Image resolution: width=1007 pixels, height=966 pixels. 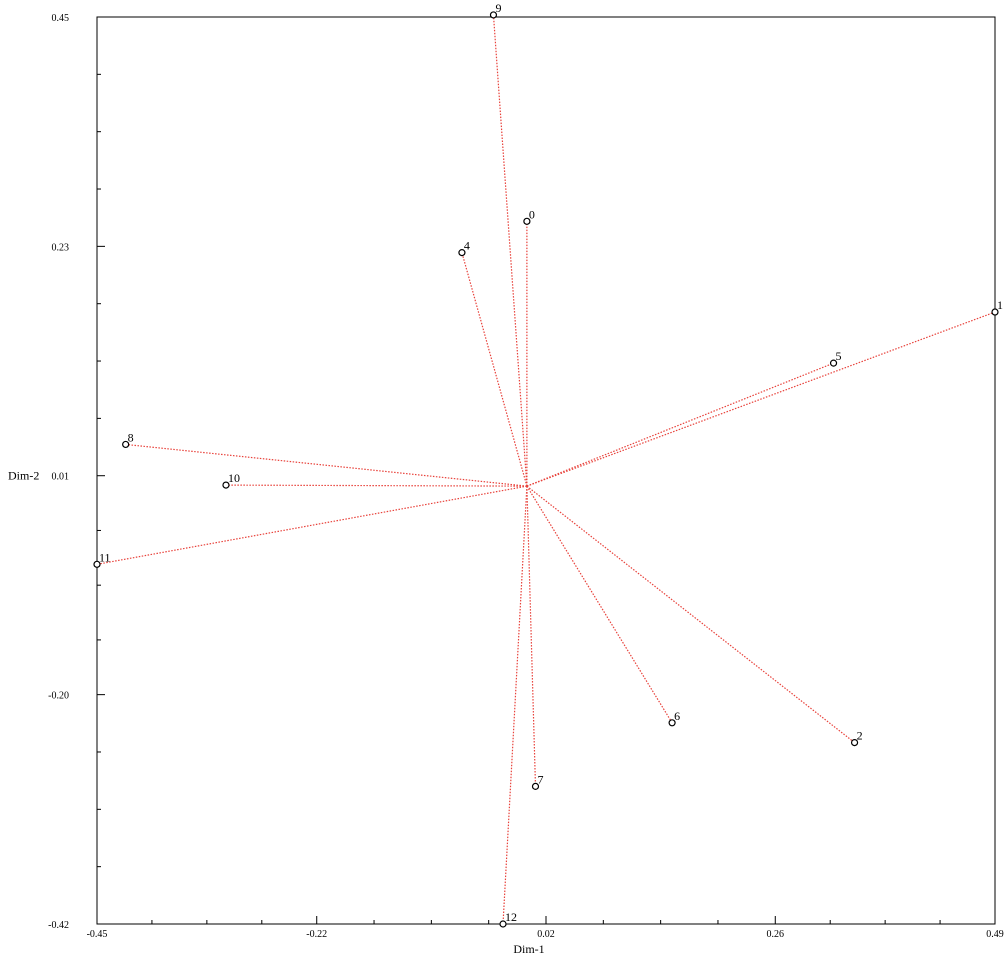 I want to click on point-label-11: 11, so click(x=105, y=557).